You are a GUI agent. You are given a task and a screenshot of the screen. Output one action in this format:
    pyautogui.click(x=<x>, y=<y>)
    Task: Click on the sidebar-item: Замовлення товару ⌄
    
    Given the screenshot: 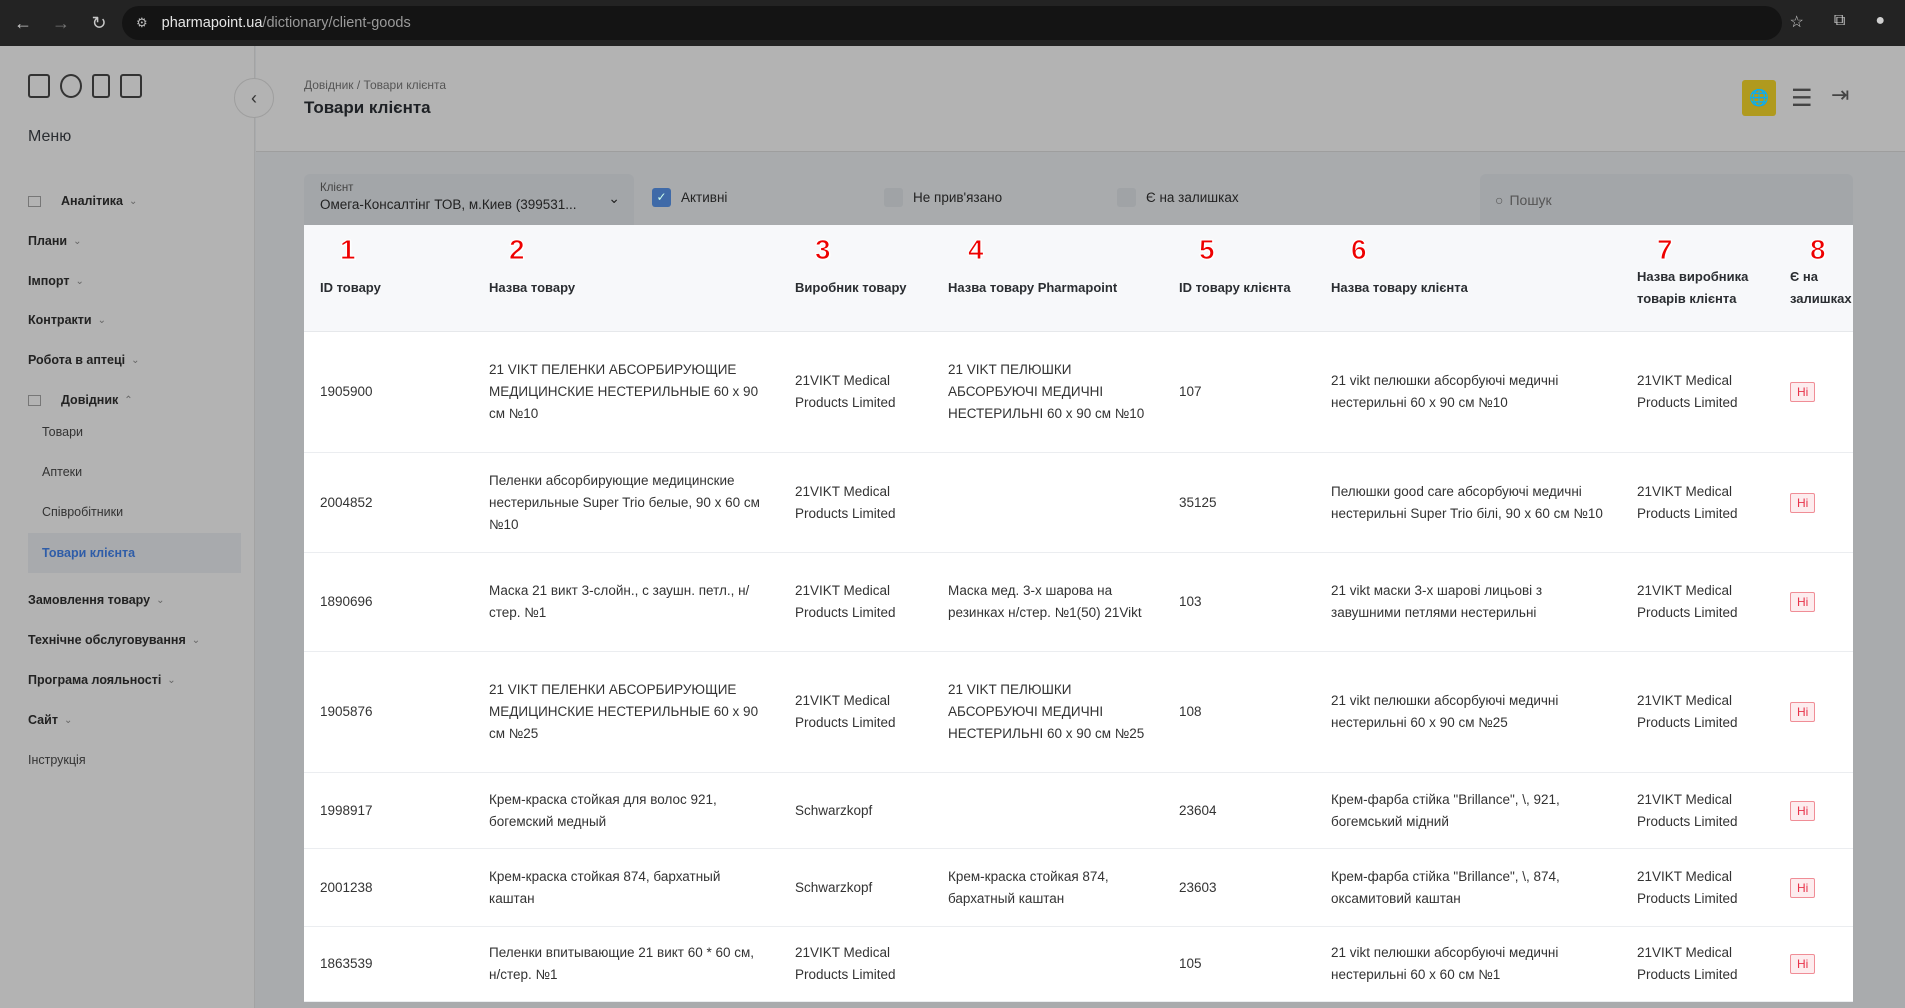 What is the action you would take?
    pyautogui.click(x=96, y=600)
    